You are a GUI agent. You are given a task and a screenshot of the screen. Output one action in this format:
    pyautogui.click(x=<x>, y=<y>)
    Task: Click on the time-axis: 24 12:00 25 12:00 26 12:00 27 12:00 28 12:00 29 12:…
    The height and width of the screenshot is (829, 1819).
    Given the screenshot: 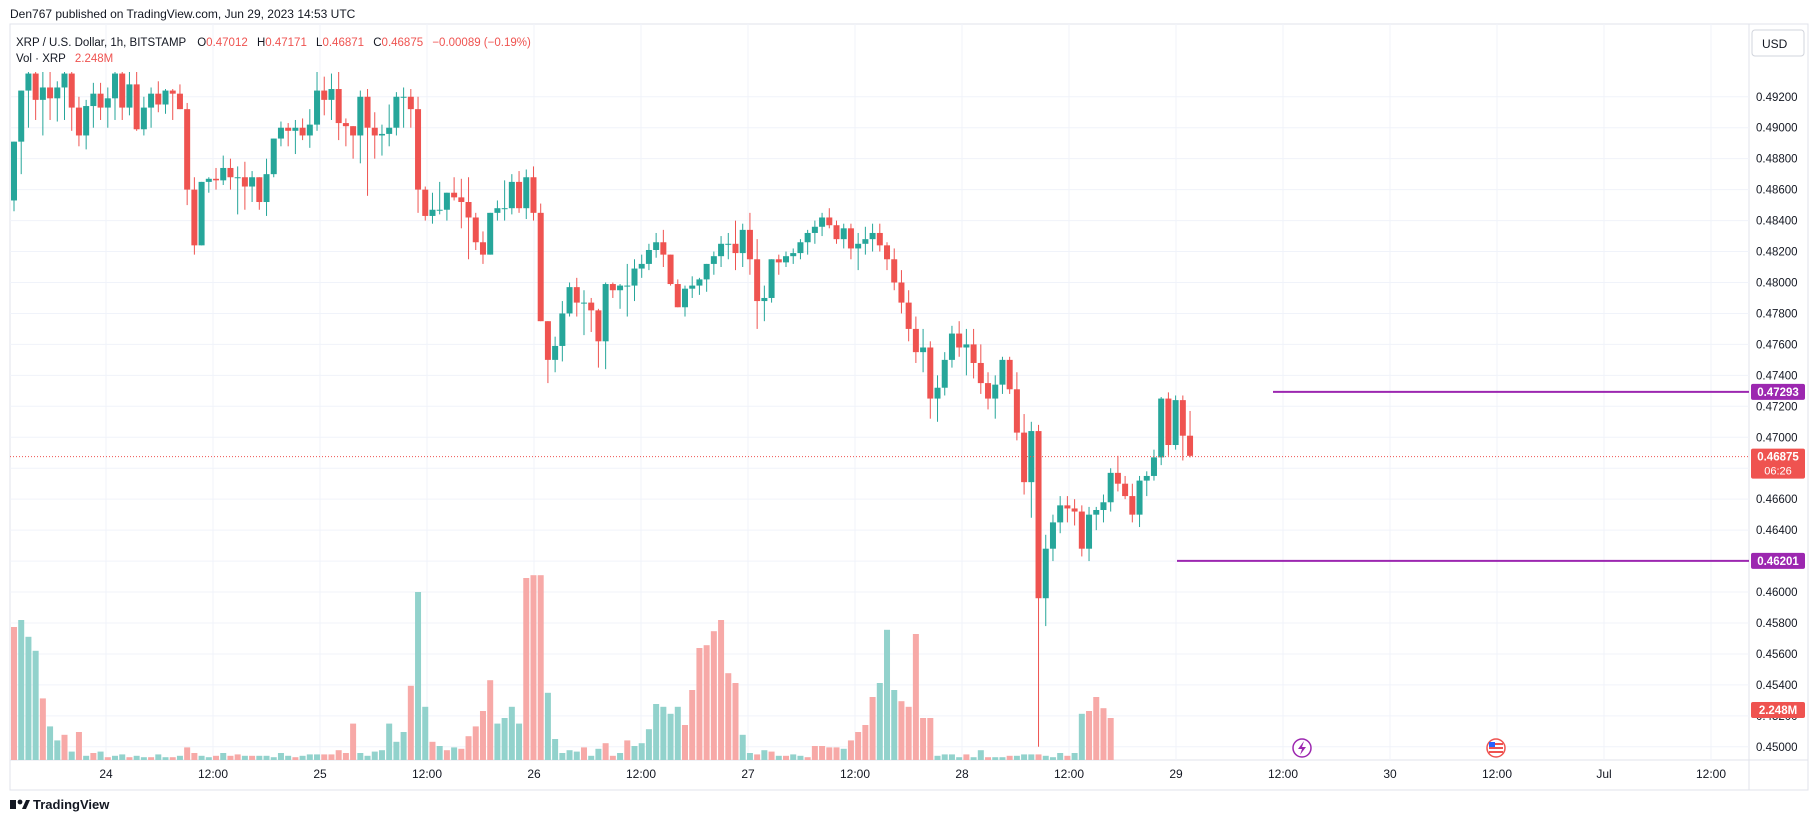 What is the action you would take?
    pyautogui.click(x=912, y=774)
    